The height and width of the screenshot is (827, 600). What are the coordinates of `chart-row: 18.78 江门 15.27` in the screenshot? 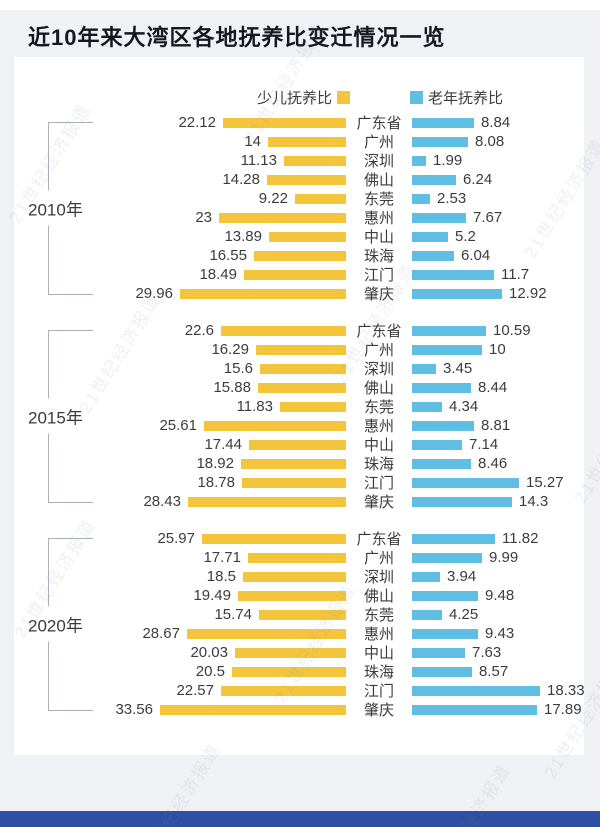 It's located at (299, 482).